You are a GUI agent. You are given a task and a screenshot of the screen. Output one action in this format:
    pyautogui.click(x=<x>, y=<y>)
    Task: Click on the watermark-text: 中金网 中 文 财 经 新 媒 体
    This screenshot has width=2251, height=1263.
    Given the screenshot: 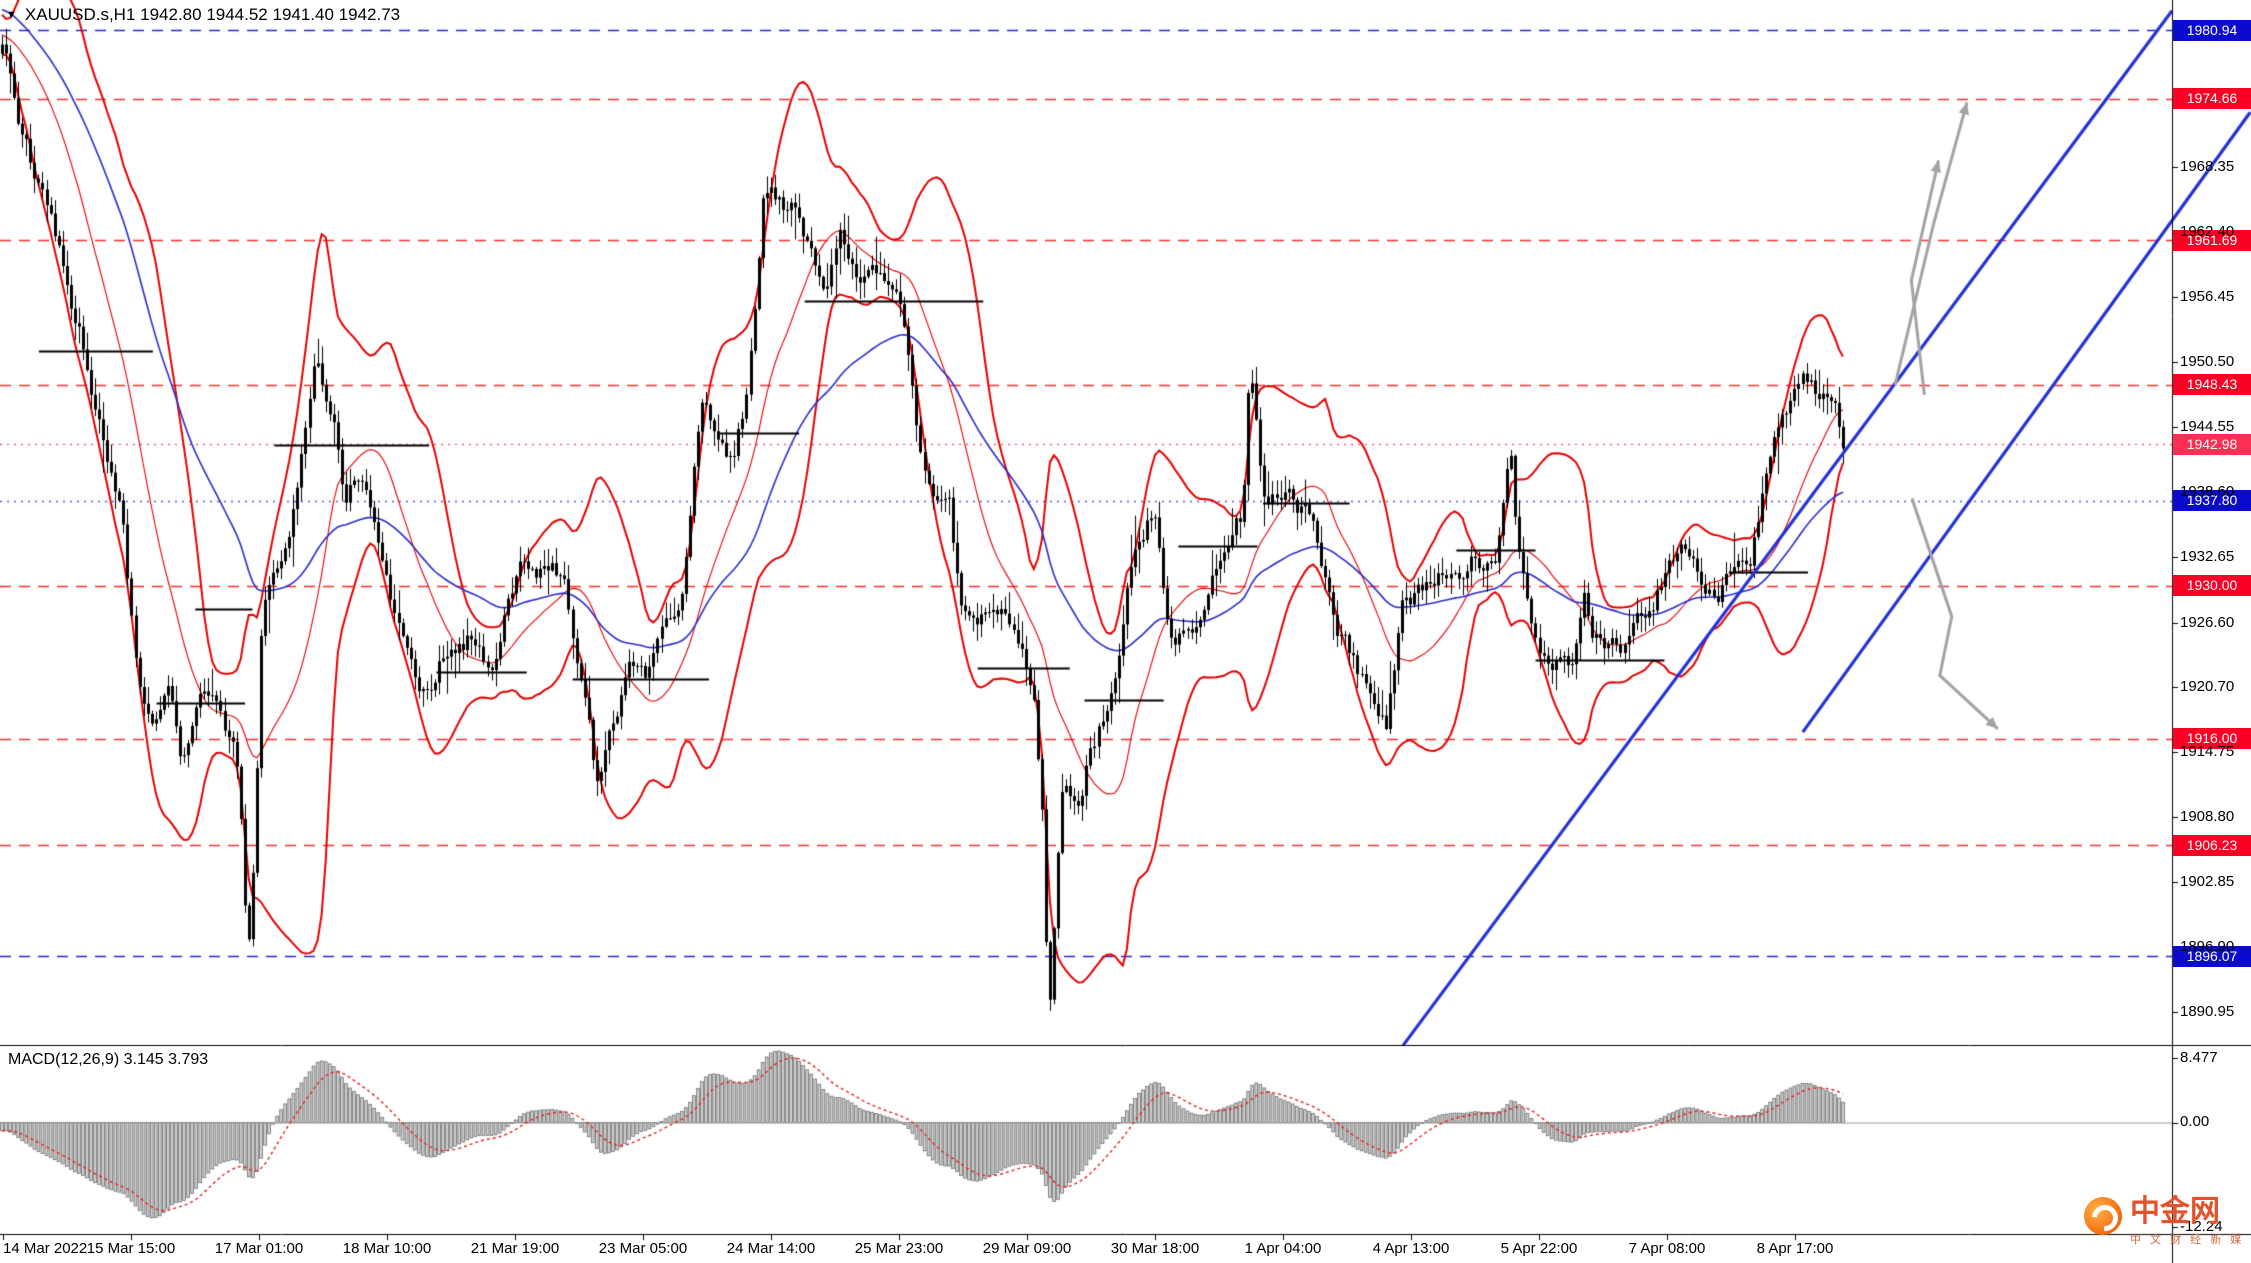 What is the action you would take?
    pyautogui.click(x=2190, y=1222)
    